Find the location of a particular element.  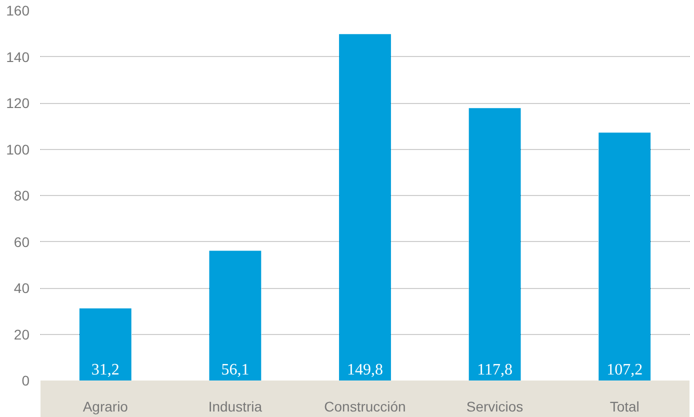

data-label: 31,2 is located at coordinates (105, 370).